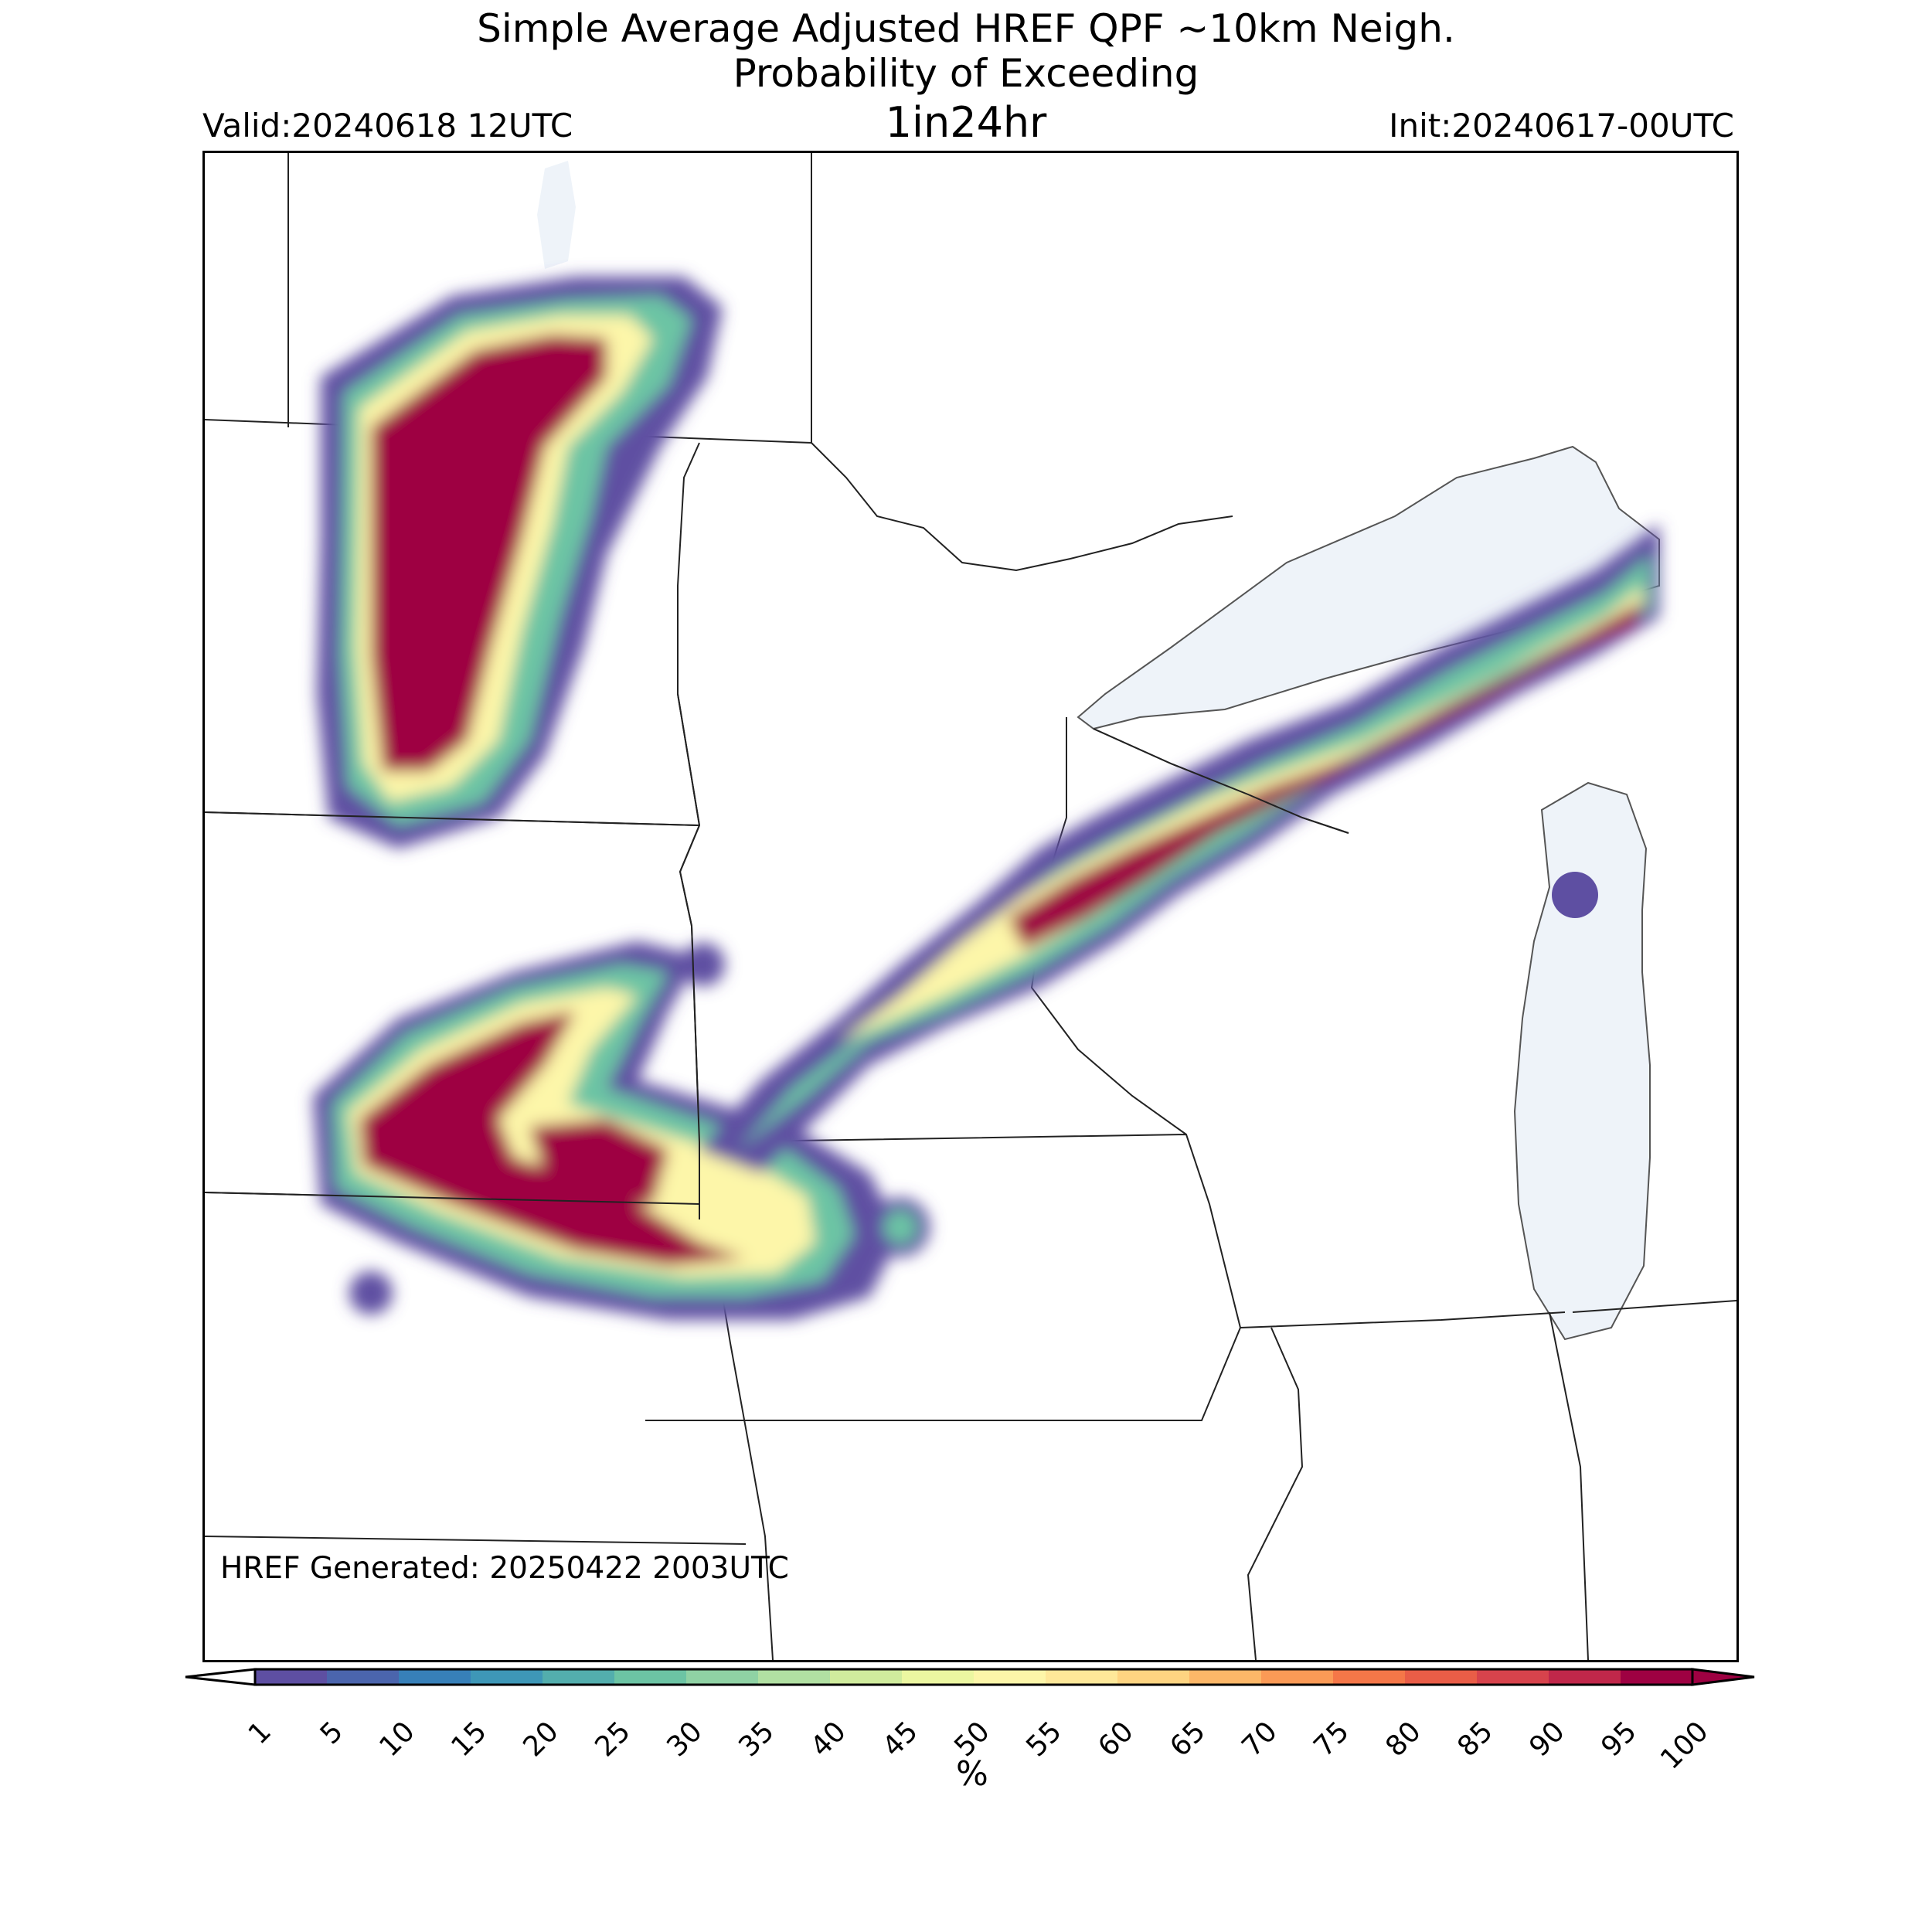 The image size is (1932, 1932). What do you see at coordinates (388, 126) in the screenshot?
I see `valid-time: Valid:20240618 12UTC` at bounding box center [388, 126].